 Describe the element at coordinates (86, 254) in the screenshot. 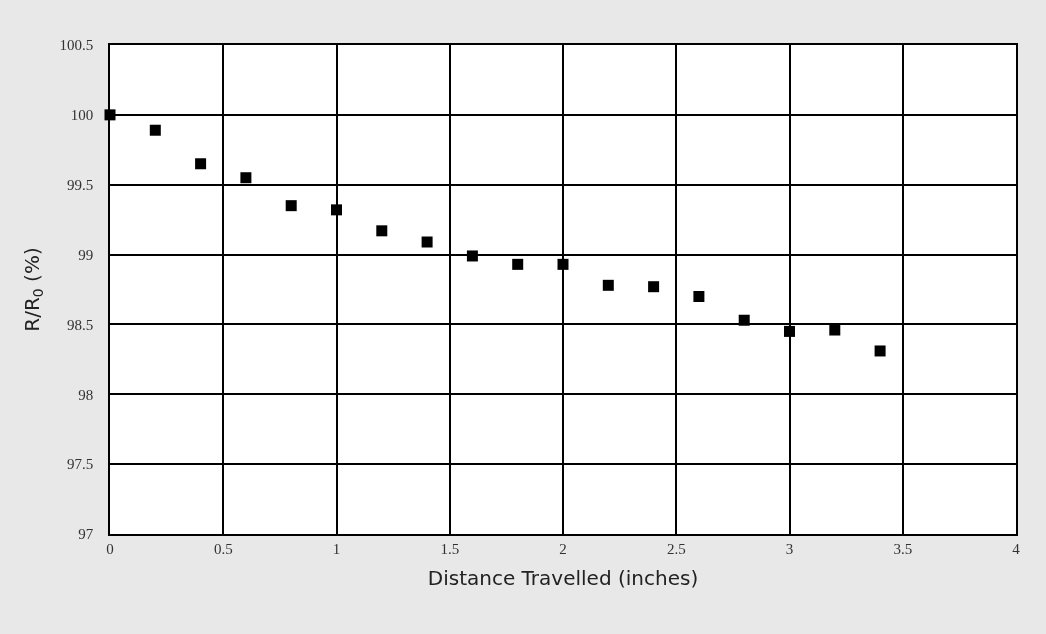

I see `y-tick-label: 99` at that location.